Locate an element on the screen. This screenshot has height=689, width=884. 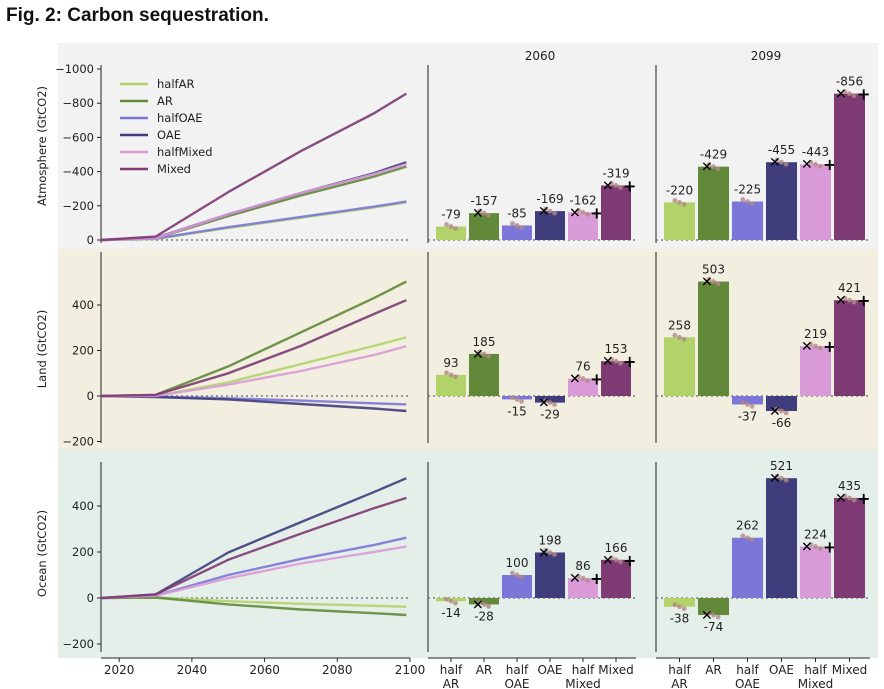
bar-value-label: 224 is located at coordinates (815, 534).